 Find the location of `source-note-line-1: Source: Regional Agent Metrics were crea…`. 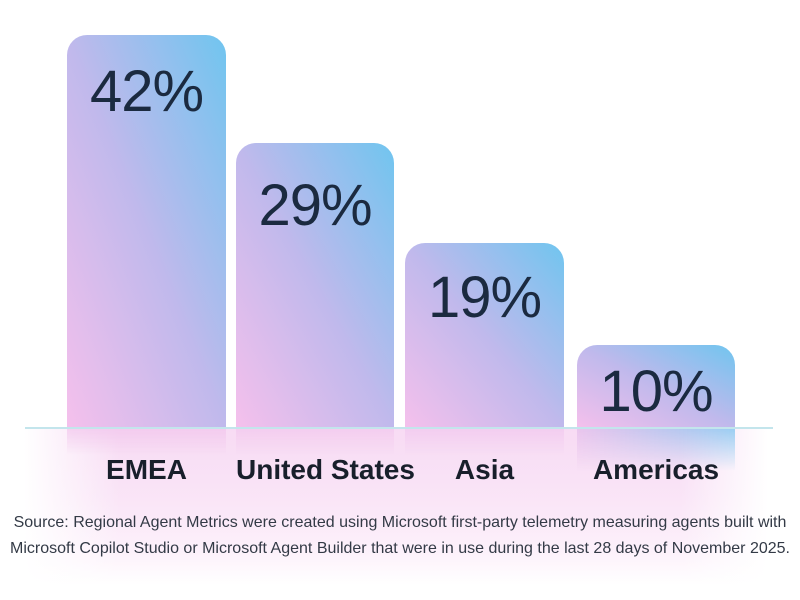

source-note-line-1: Source: Regional Agent Metrics were crea… is located at coordinates (400, 522).